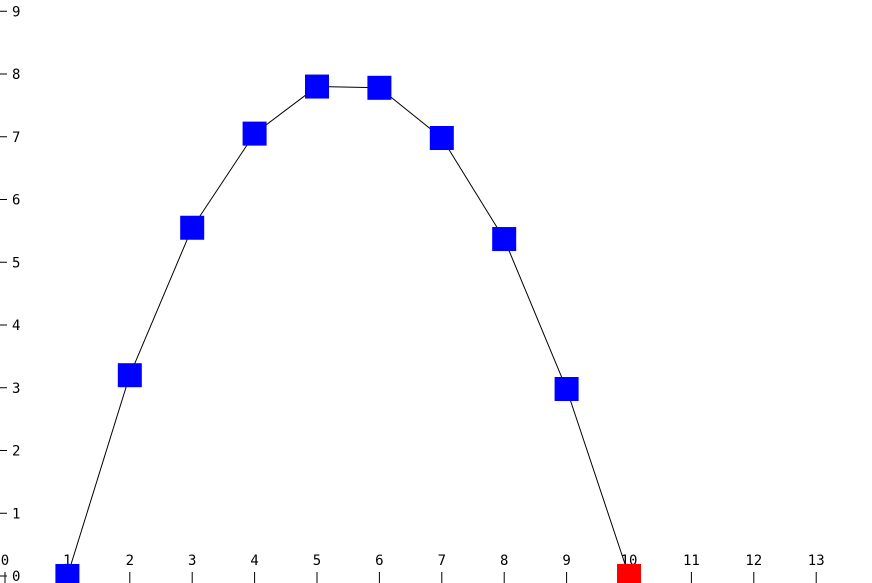 This screenshot has height=583, width=872. I want to click on y-tick-label-4: 4, so click(16, 326).